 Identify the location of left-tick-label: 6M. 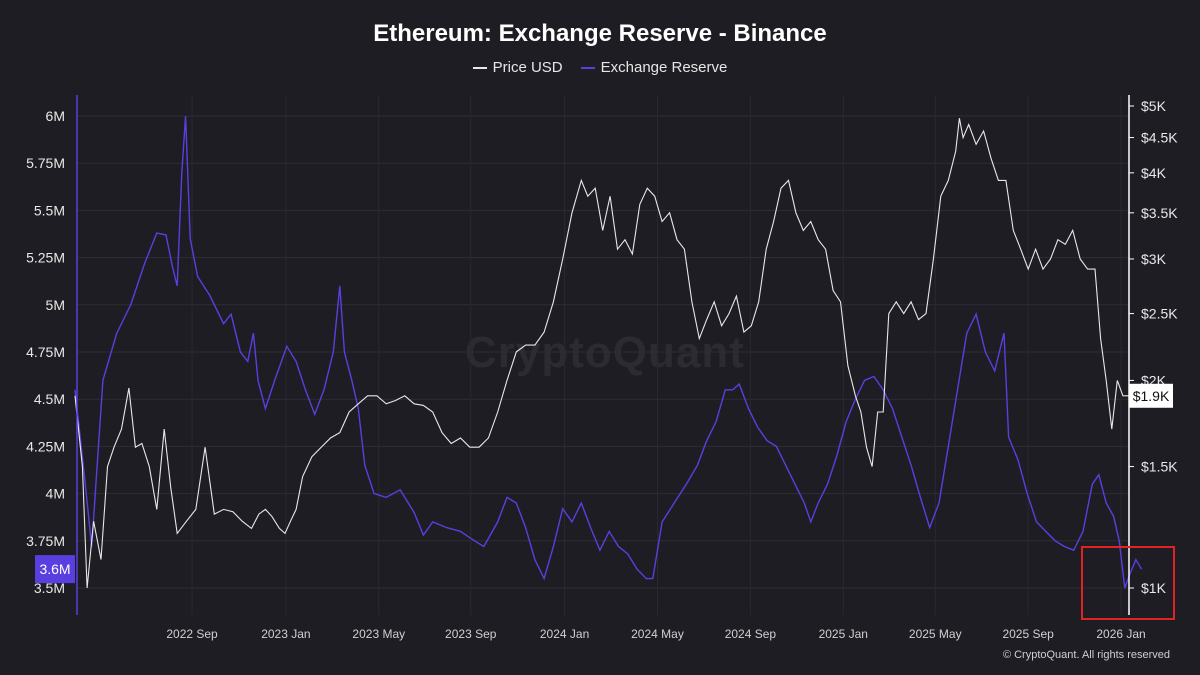
(55, 116).